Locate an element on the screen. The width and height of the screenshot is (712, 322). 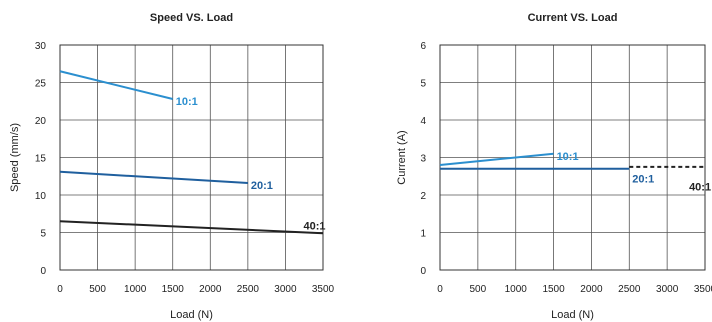
y-axis-label: Current (A) is located at coordinates (402, 157).